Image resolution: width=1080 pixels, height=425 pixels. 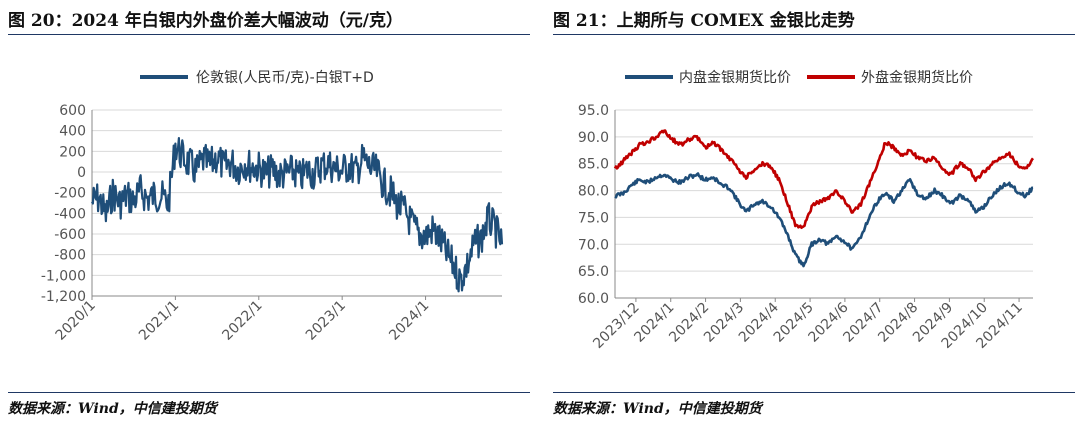 I want to click on y-tick-label: 0, so click(x=81, y=173).